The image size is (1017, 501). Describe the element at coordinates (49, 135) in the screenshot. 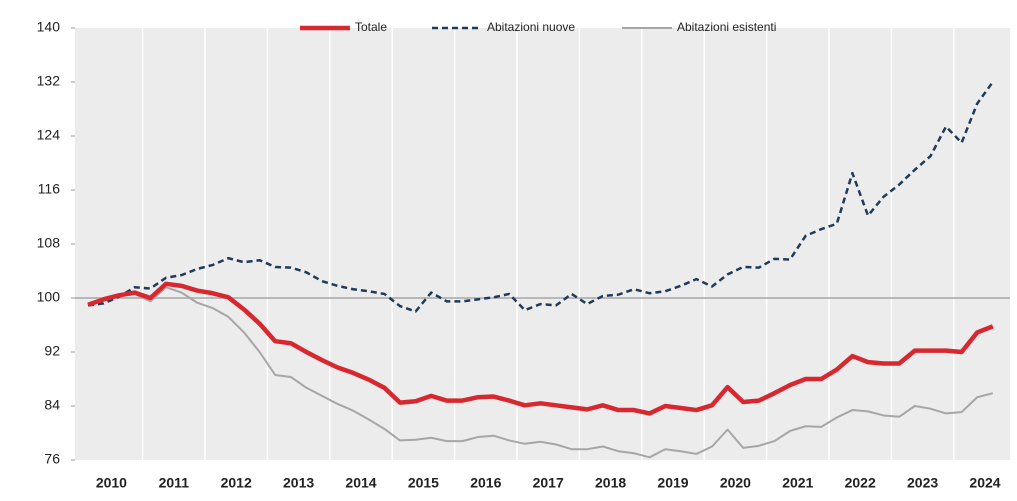

I see `y-tick-label: 124` at that location.